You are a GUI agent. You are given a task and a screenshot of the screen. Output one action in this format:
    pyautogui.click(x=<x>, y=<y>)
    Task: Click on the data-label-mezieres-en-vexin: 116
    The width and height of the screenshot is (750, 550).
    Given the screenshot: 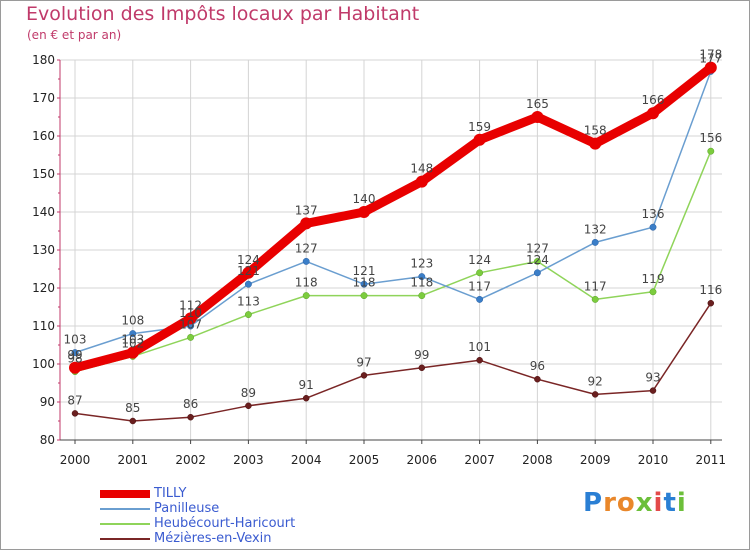 What is the action you would take?
    pyautogui.click(x=710, y=290)
    